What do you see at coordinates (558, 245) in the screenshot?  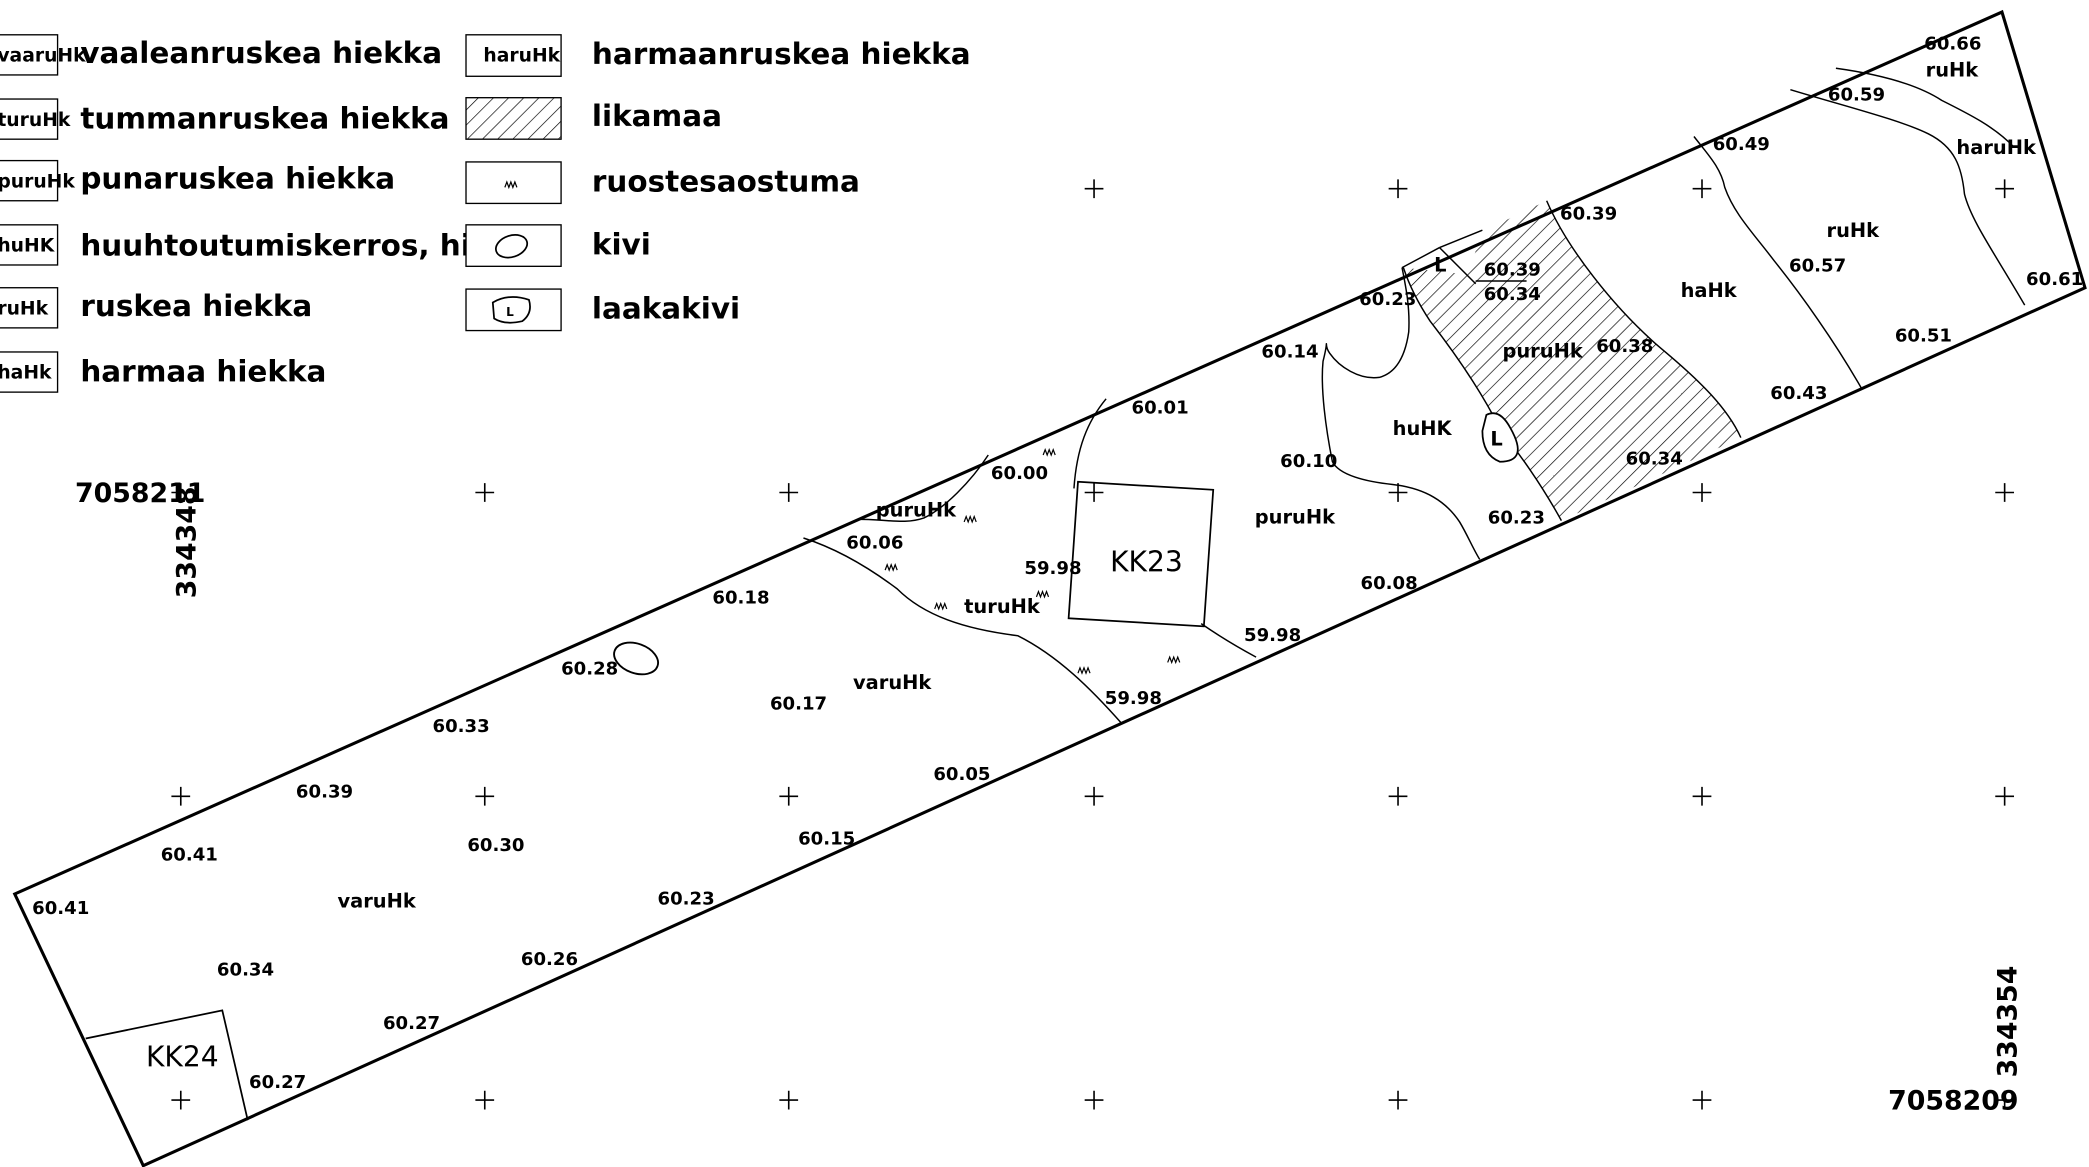 I see `legend-item-kivi: kivi` at bounding box center [558, 245].